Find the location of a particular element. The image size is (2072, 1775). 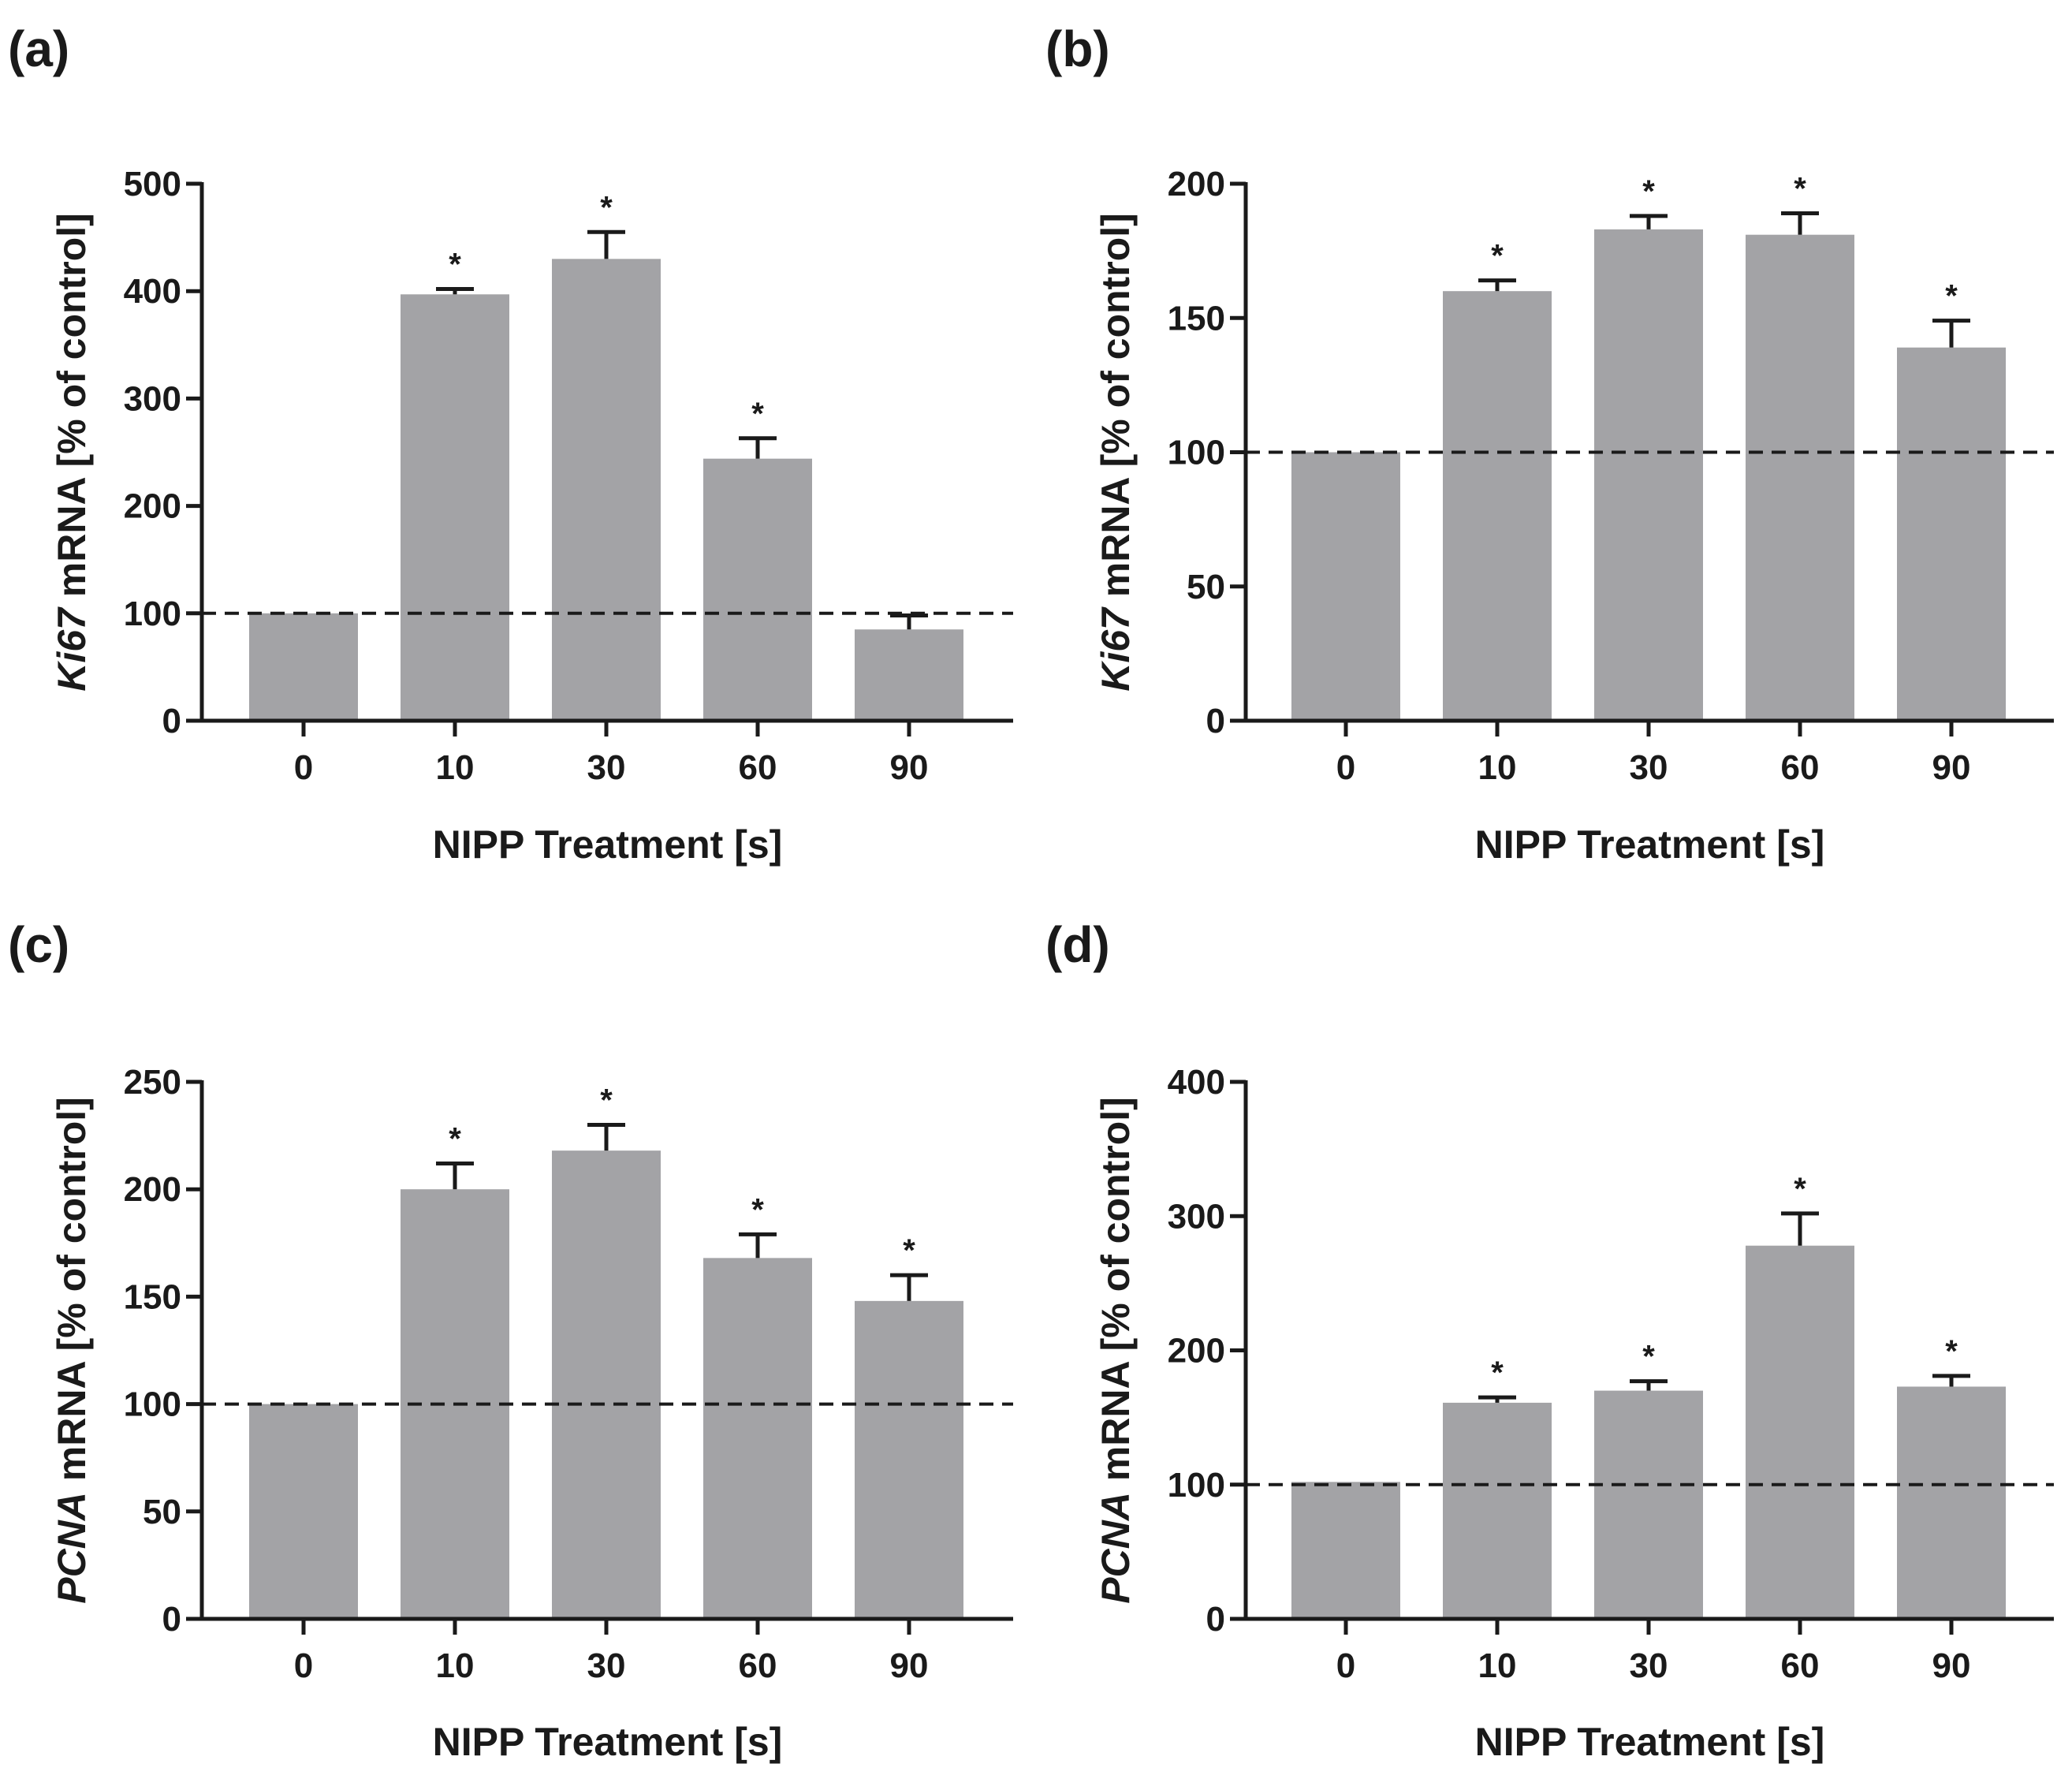

panel-label: (d) is located at coordinates (1077, 944).